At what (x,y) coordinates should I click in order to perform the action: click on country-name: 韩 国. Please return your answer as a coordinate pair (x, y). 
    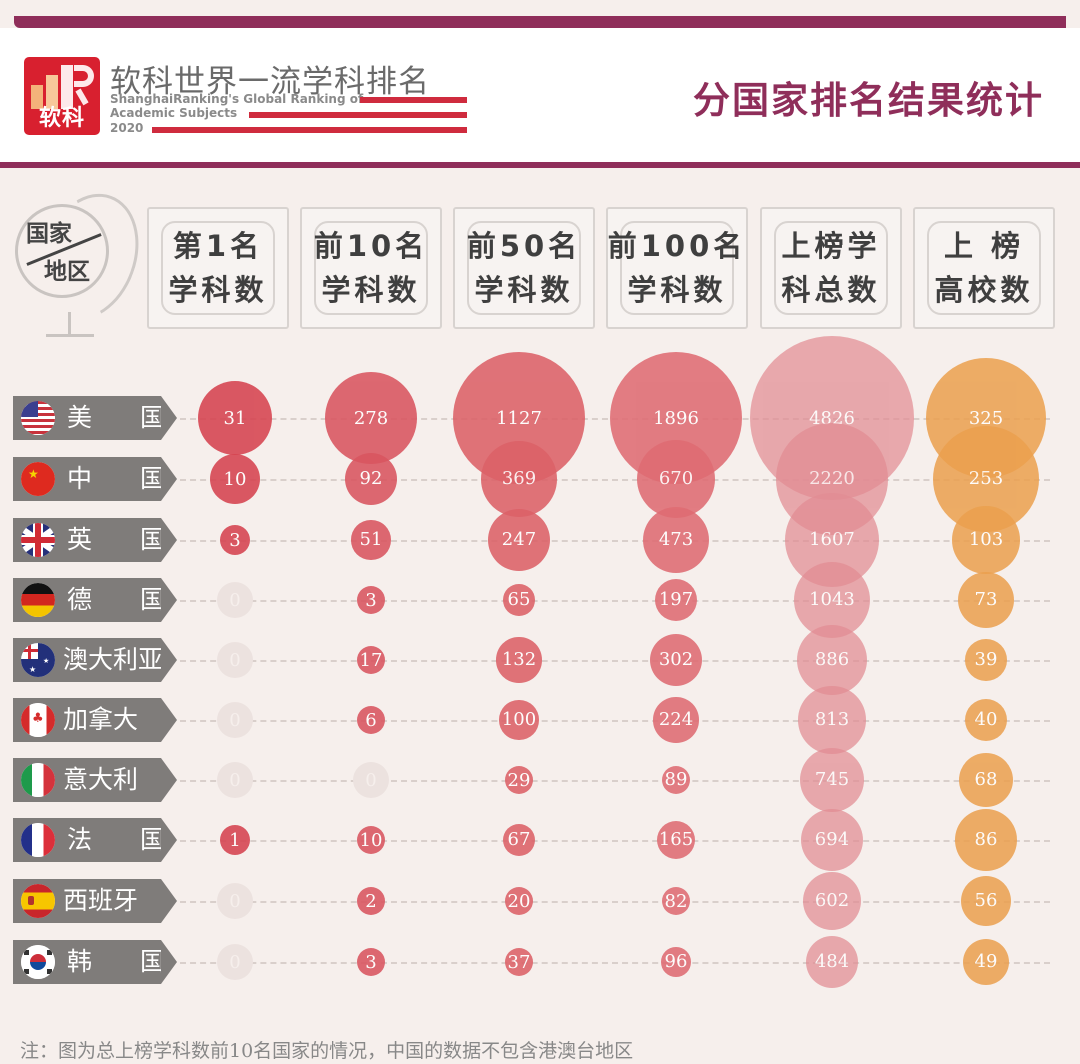
    Looking at the image, I should click on (126, 961).